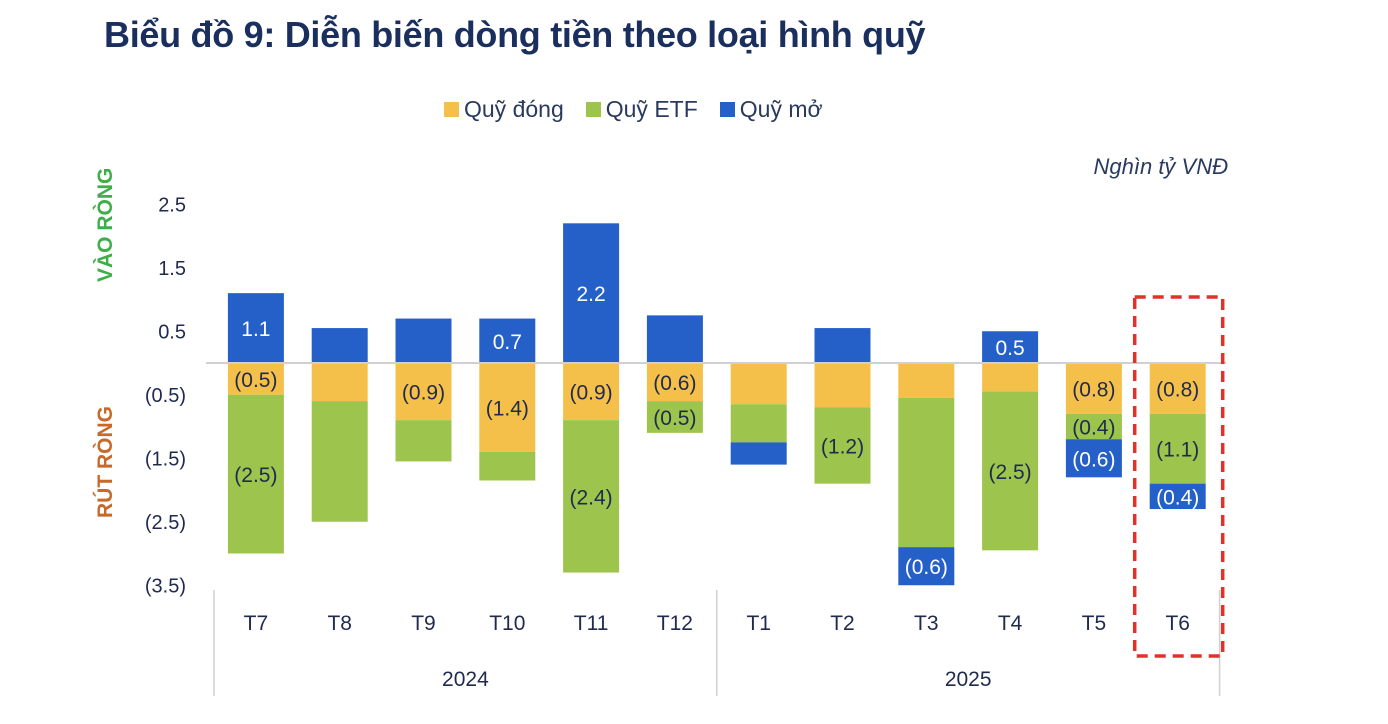 The width and height of the screenshot is (1388, 724). I want to click on legend-swatch-open-fund, so click(727, 109).